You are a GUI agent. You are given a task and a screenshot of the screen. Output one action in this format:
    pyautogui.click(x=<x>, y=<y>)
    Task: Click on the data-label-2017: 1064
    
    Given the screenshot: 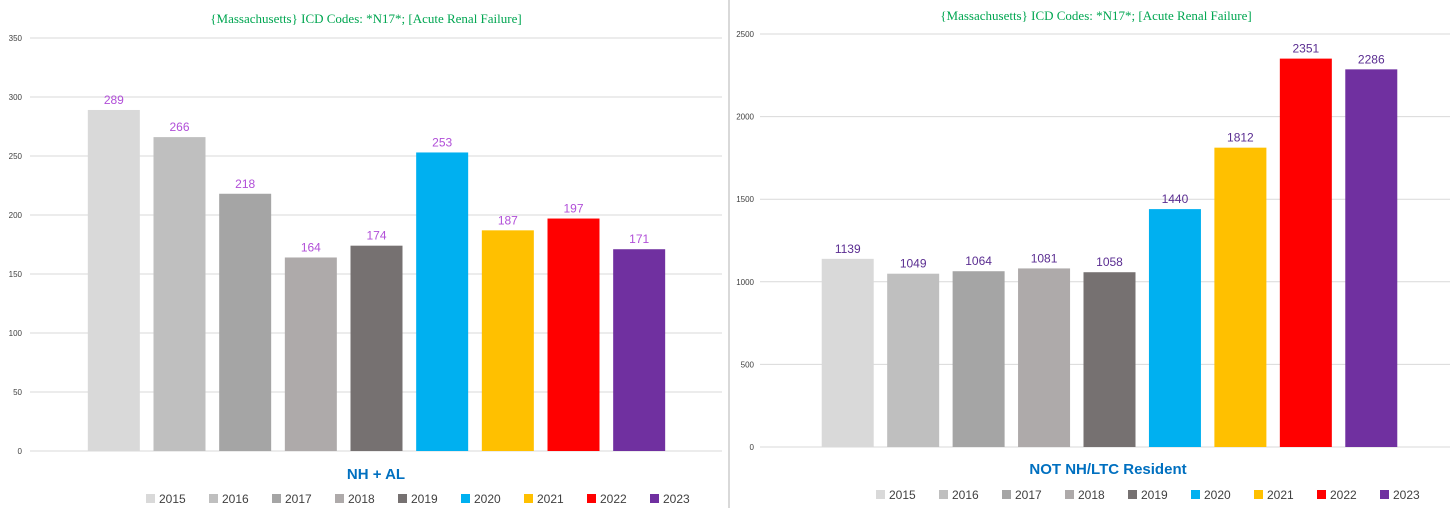 What is the action you would take?
    pyautogui.click(x=978, y=261)
    